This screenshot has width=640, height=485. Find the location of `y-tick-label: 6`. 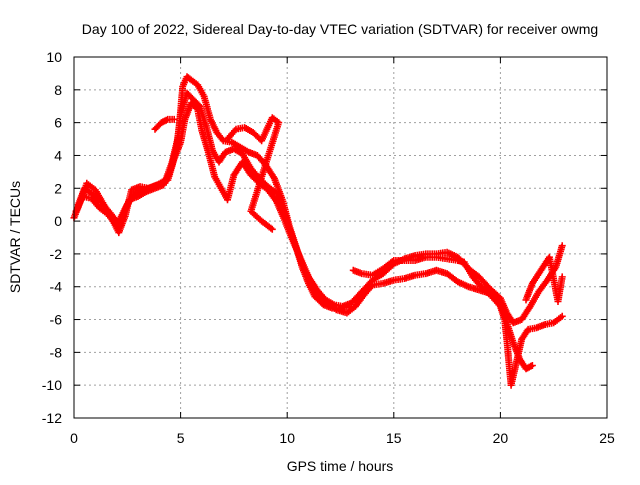

y-tick-label: 6 is located at coordinates (58, 123).